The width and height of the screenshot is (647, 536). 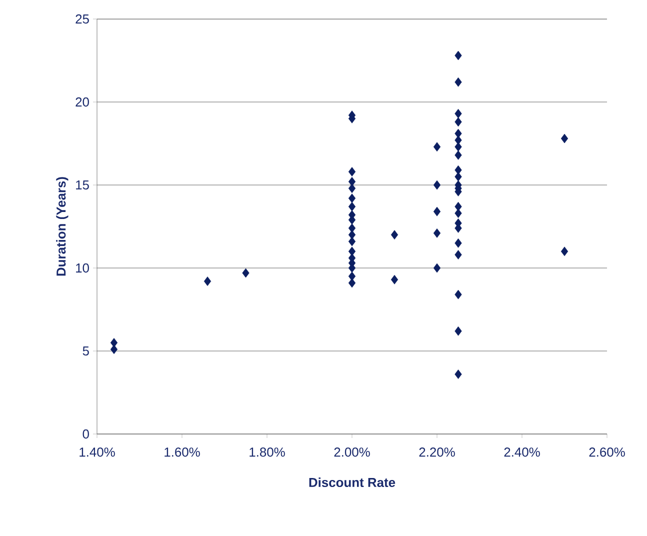 I want to click on y-tick-label: 10, so click(x=82, y=268).